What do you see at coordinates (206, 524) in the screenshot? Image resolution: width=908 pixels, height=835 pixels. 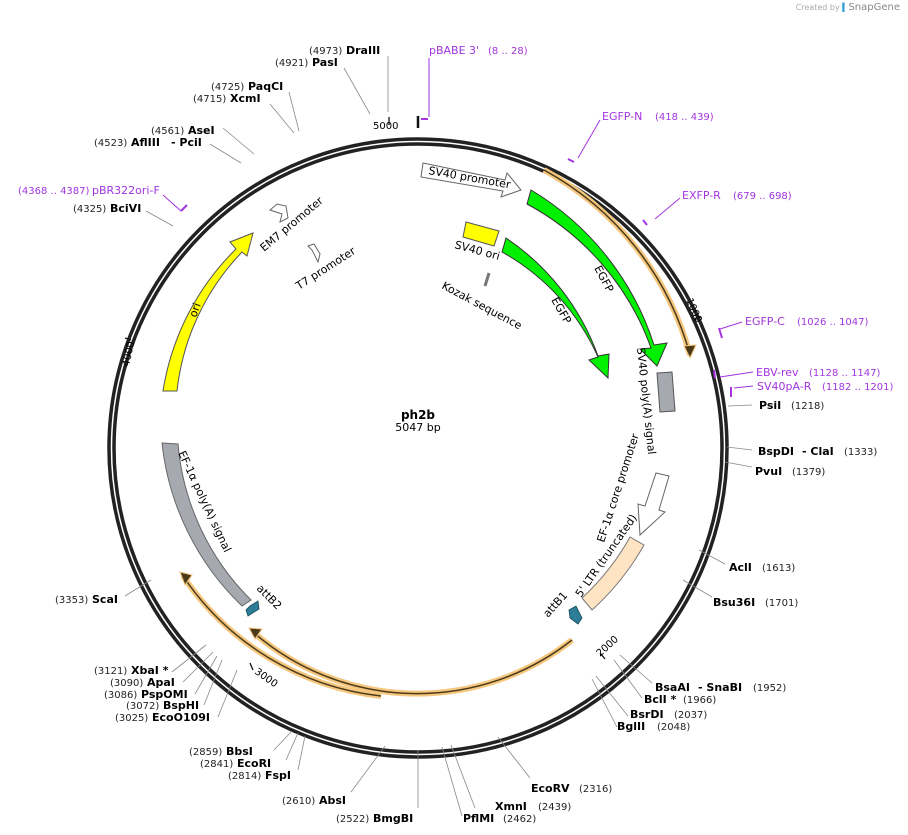 I see `feature-ef1a-polya: EF-1α poly(A) signal` at bounding box center [206, 524].